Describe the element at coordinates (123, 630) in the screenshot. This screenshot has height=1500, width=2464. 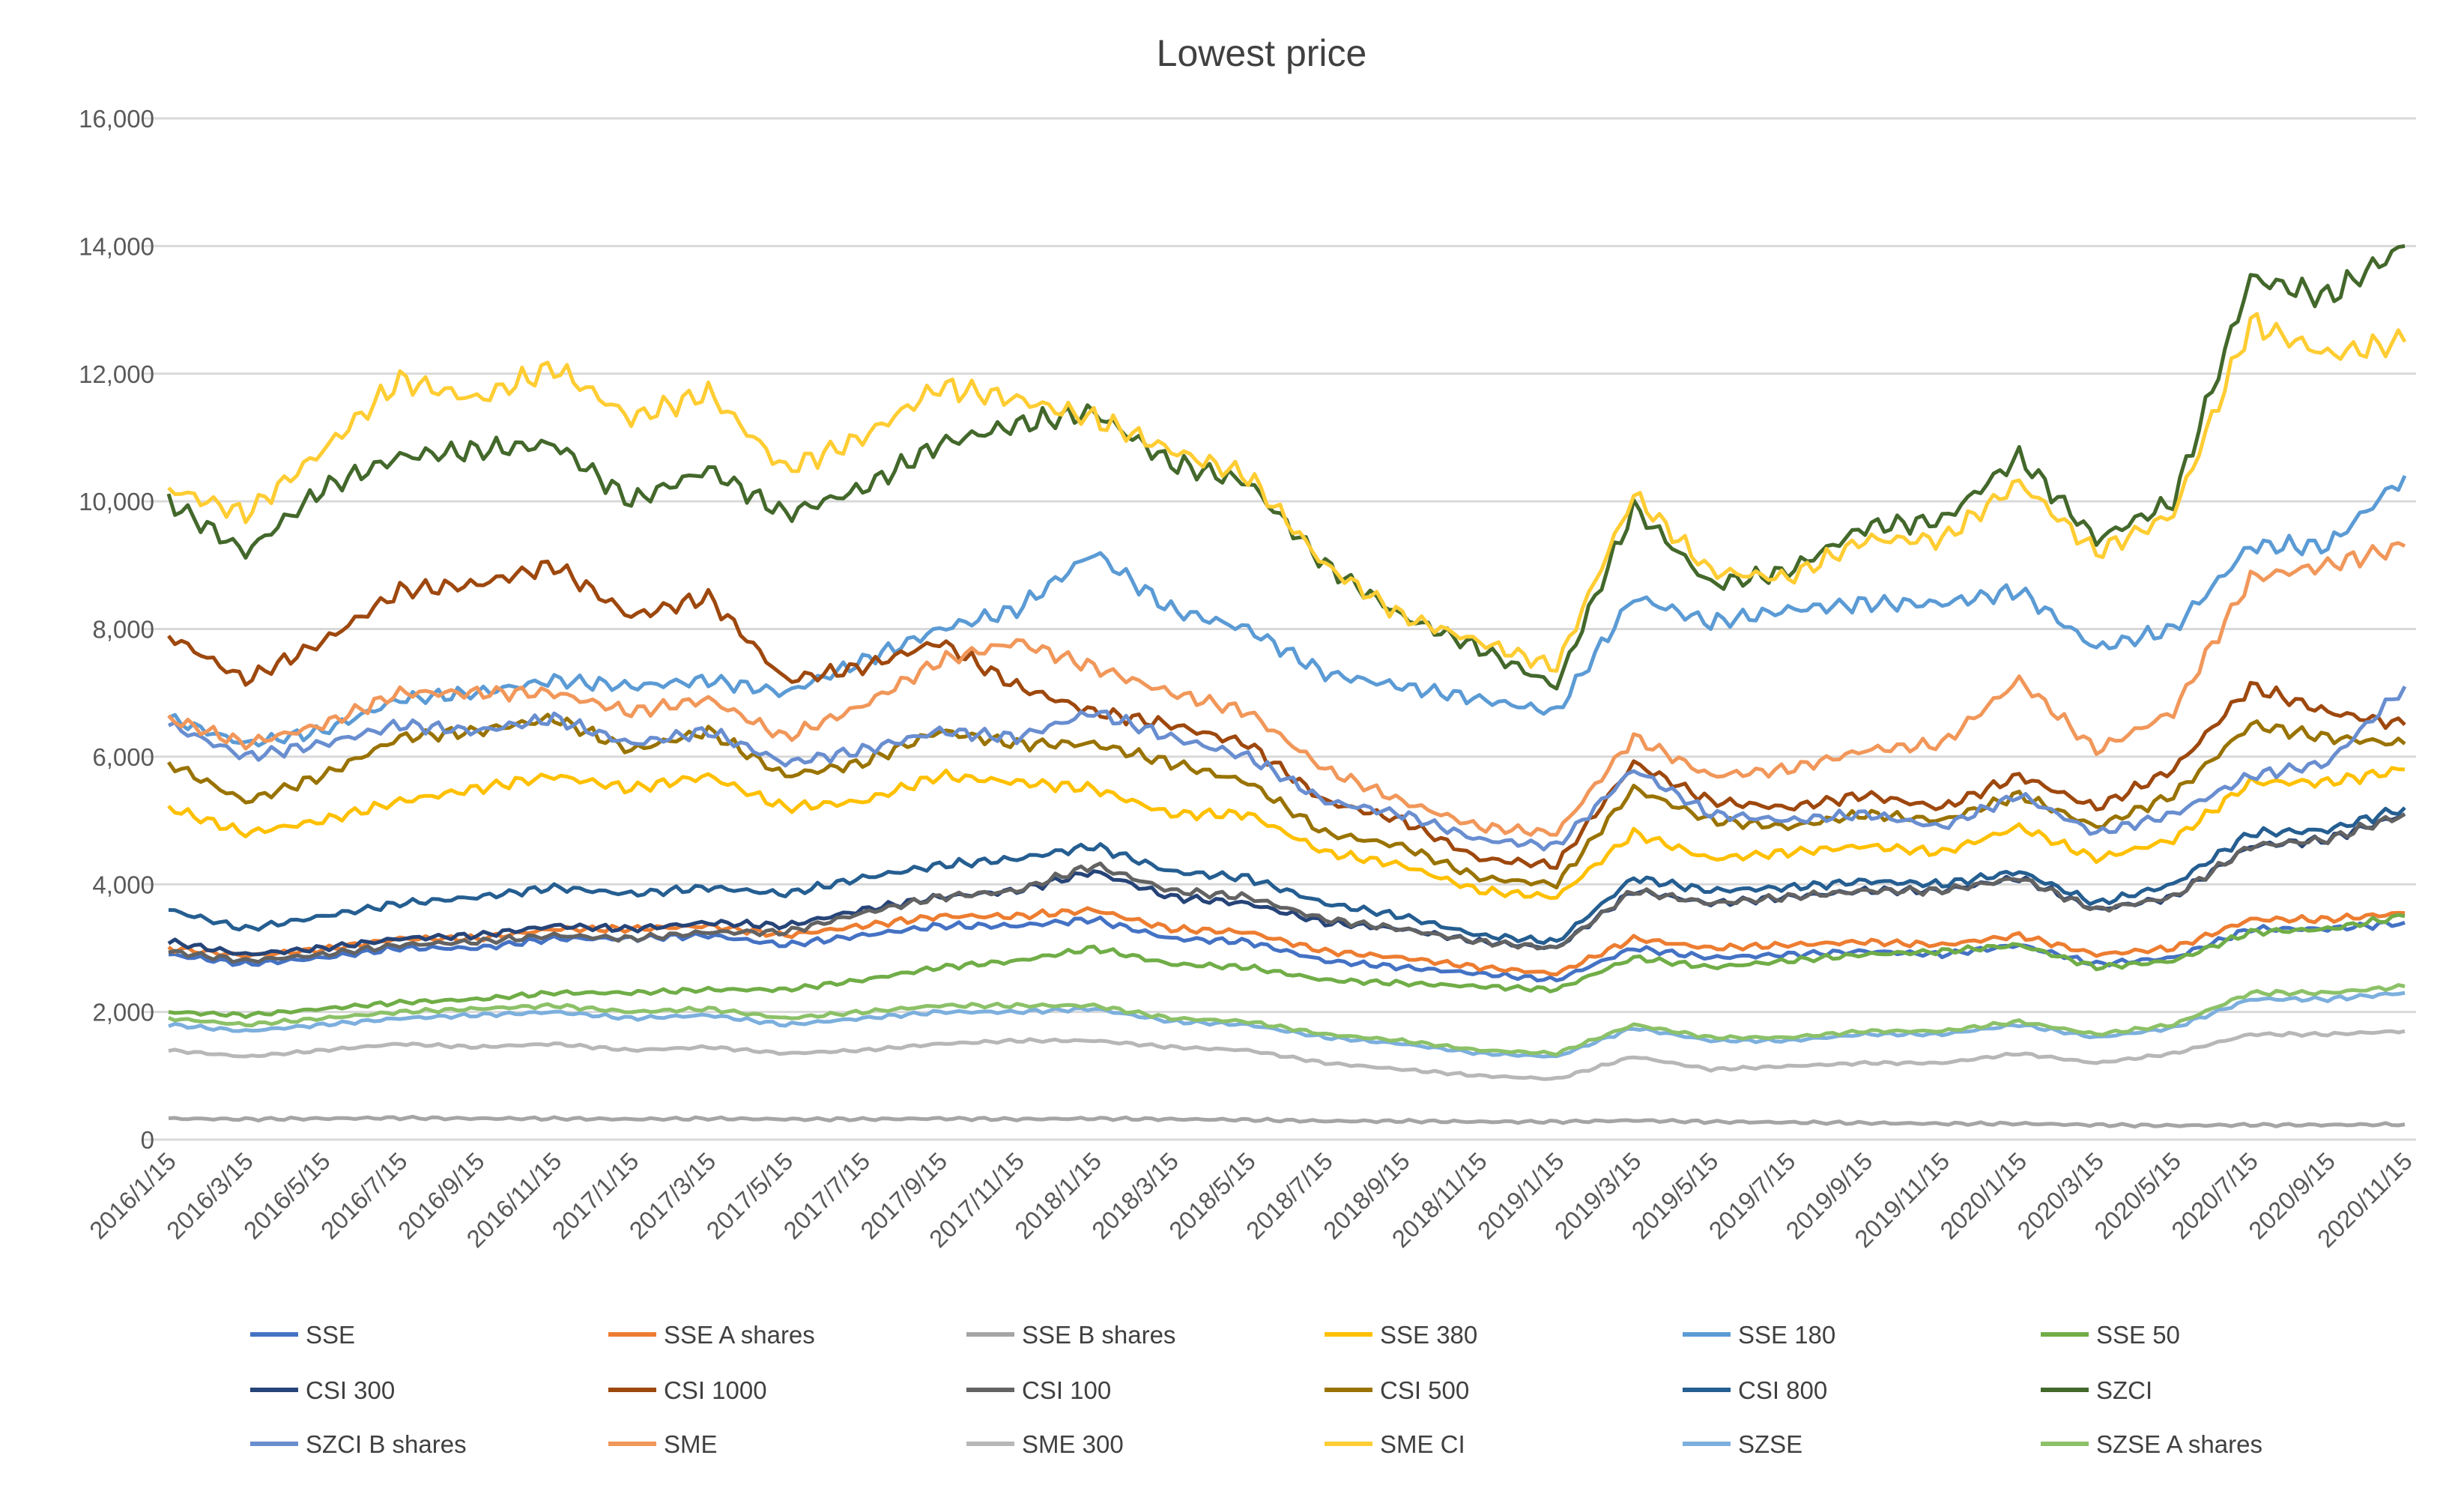
I see `y-tick-label: 8,000` at that location.